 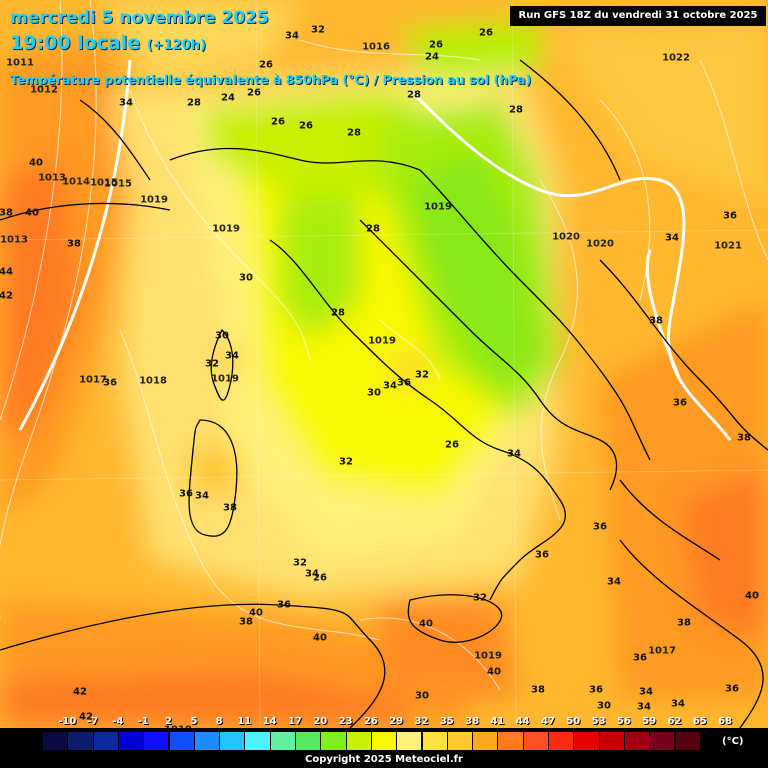 What do you see at coordinates (396, 721) in the screenshot?
I see `legend-tick-label: 29` at bounding box center [396, 721].